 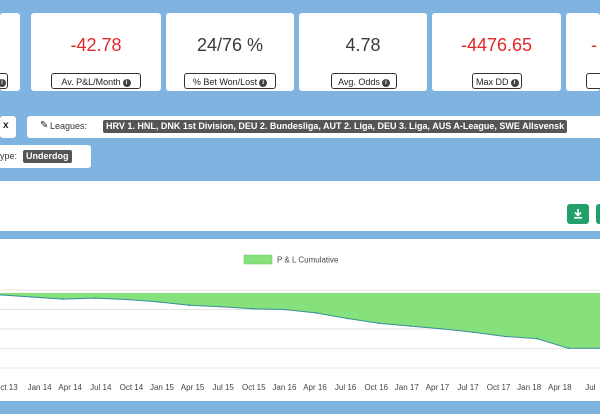 I want to click on x-tick-label: Jan 16, so click(x=284, y=387).